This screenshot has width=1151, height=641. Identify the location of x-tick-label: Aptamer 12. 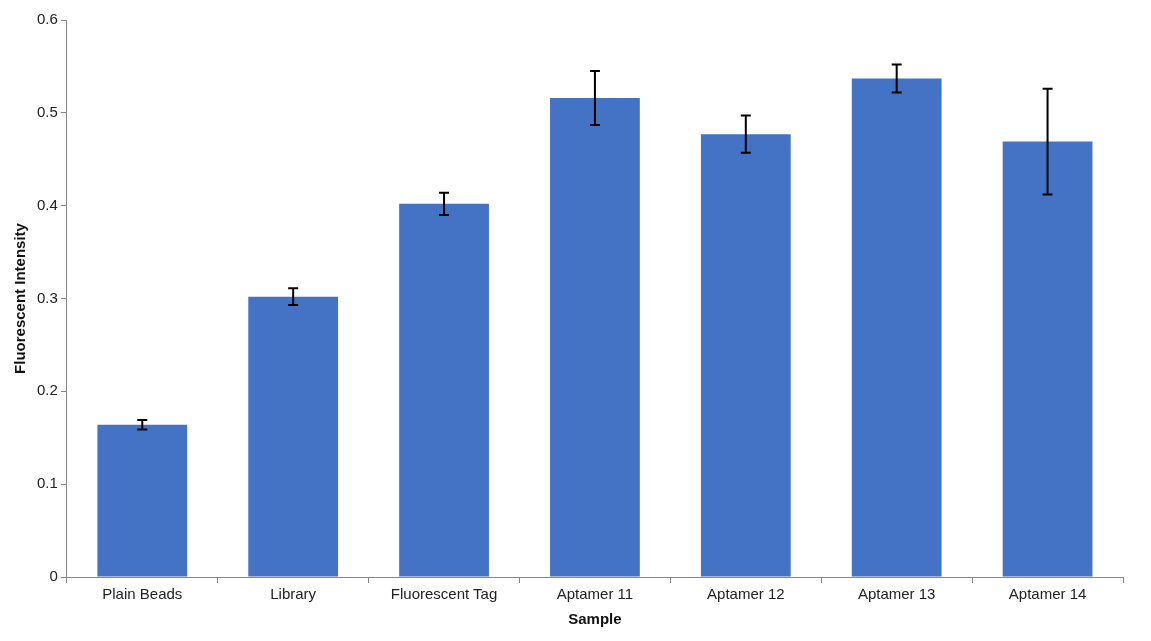
(746, 594).